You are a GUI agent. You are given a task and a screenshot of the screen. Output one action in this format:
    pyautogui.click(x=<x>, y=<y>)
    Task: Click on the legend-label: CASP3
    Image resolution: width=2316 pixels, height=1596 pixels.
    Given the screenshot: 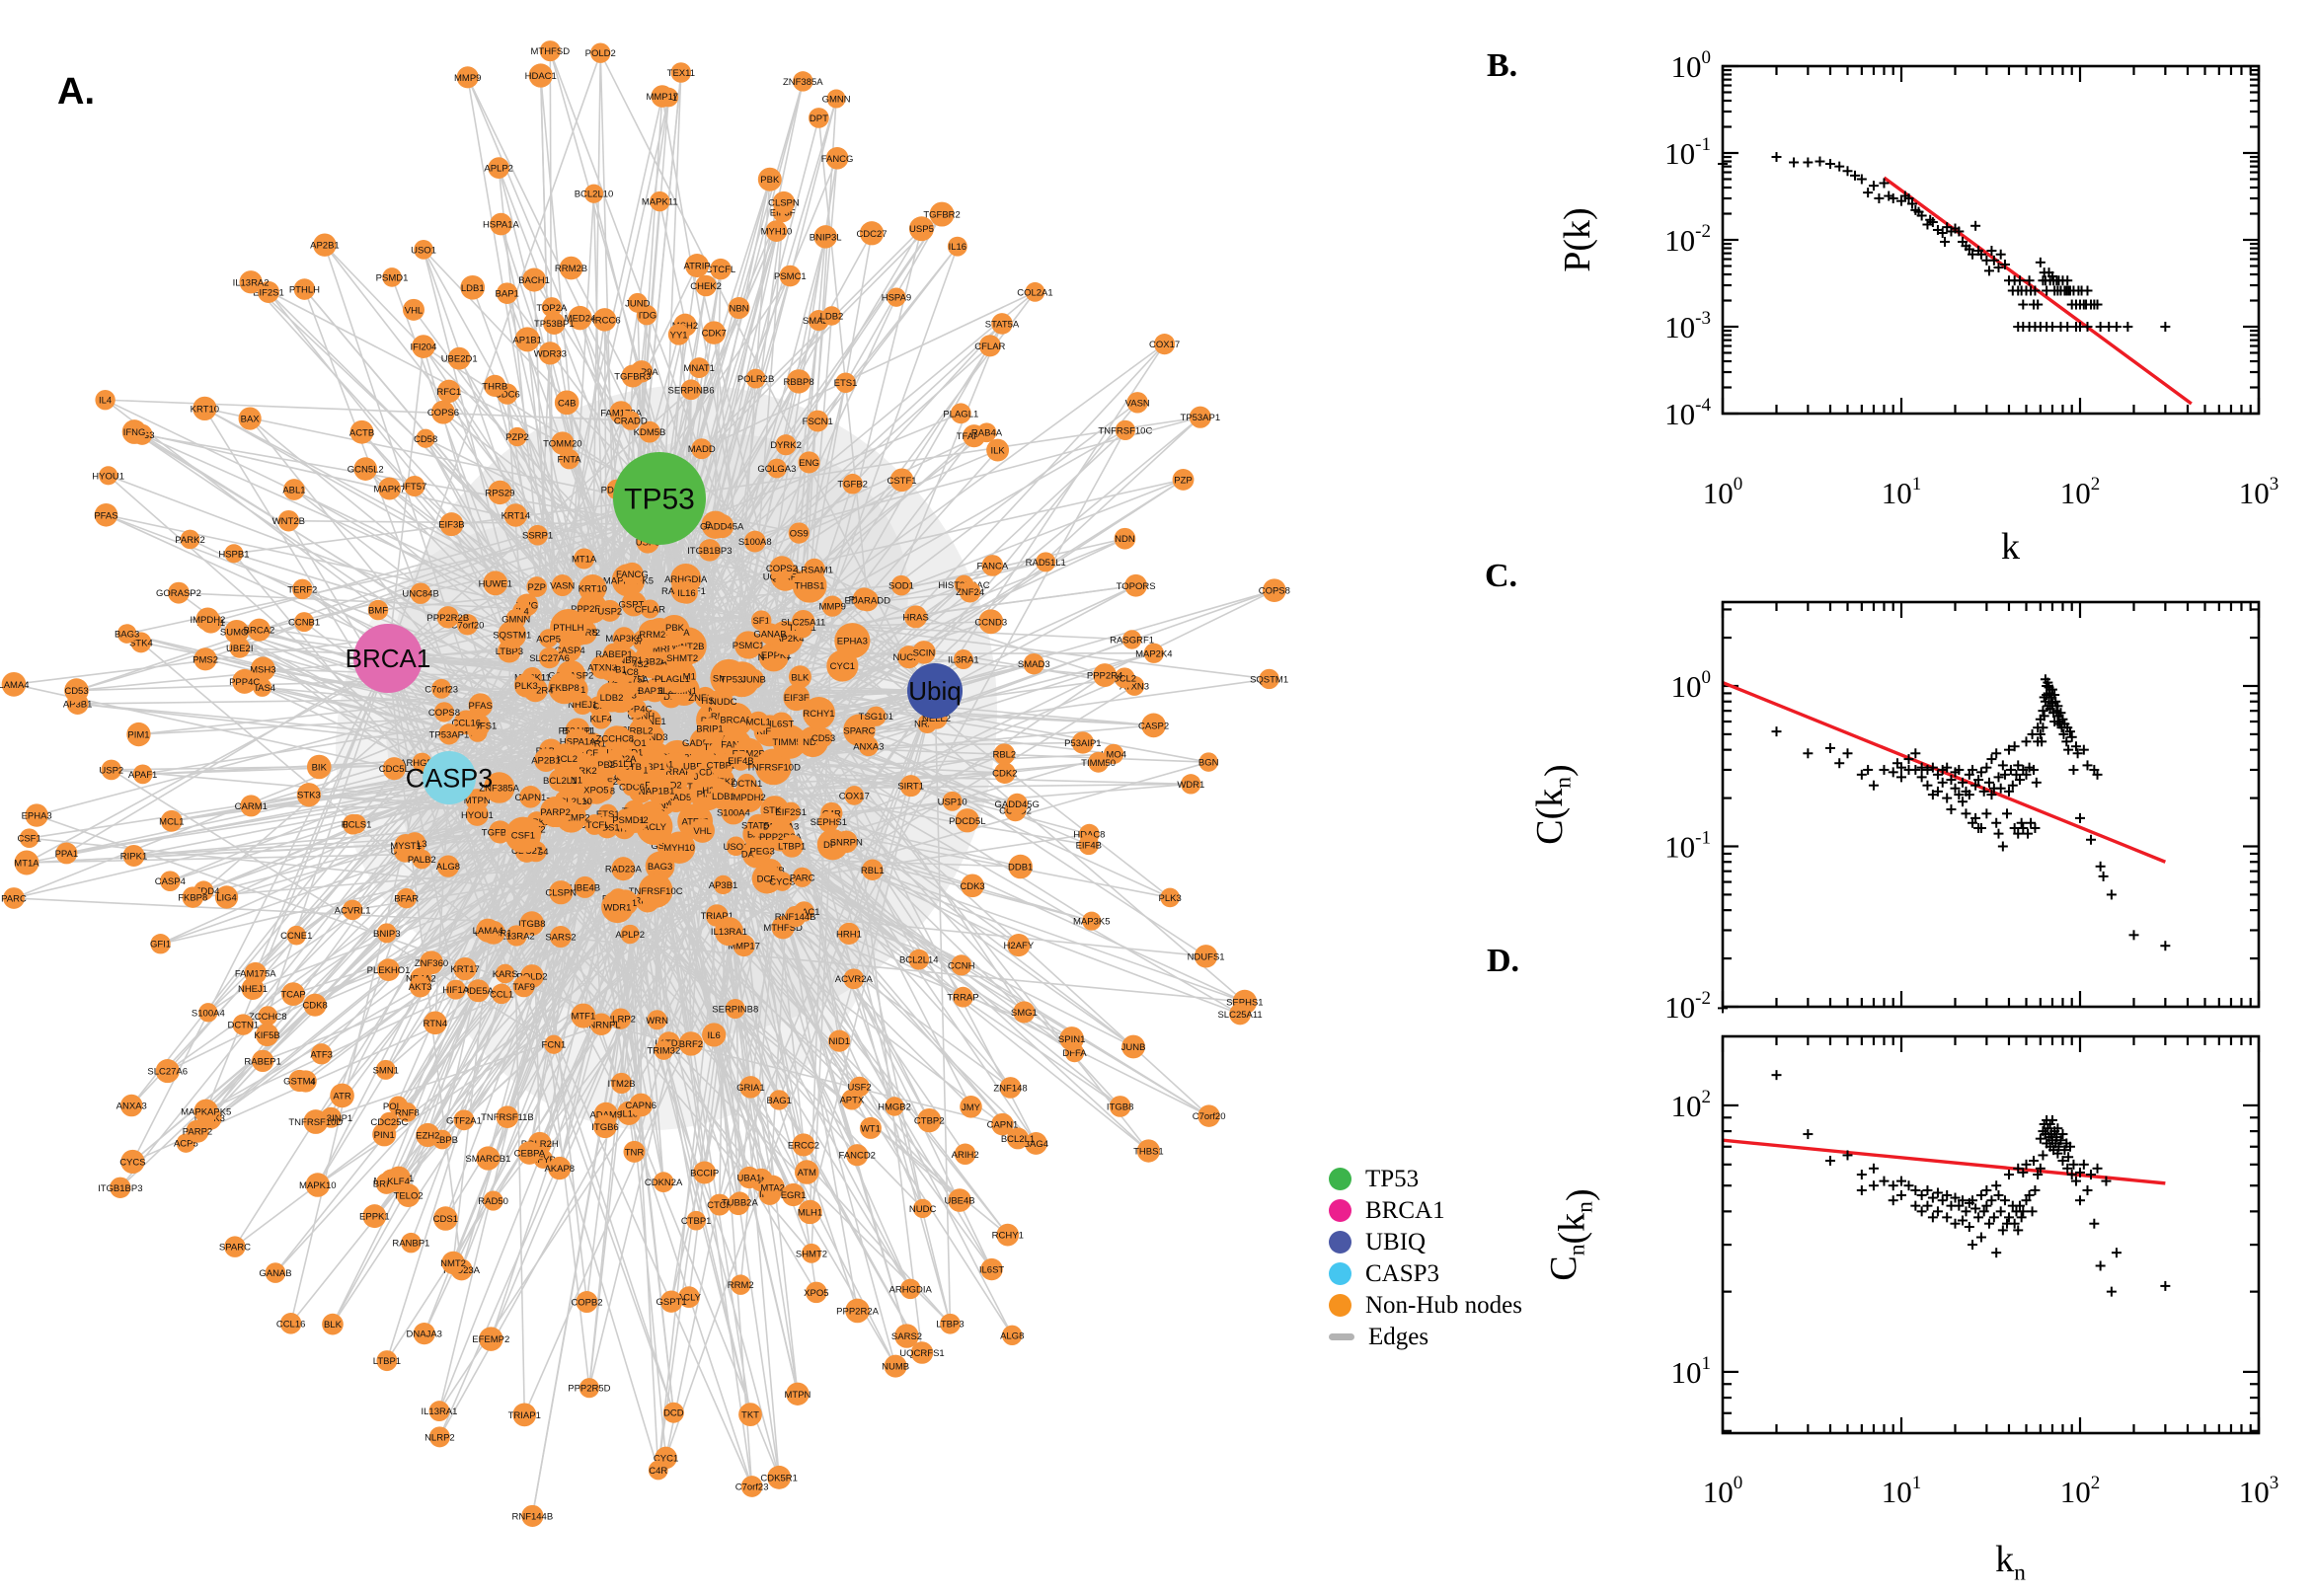 What is the action you would take?
    pyautogui.click(x=1402, y=1273)
    